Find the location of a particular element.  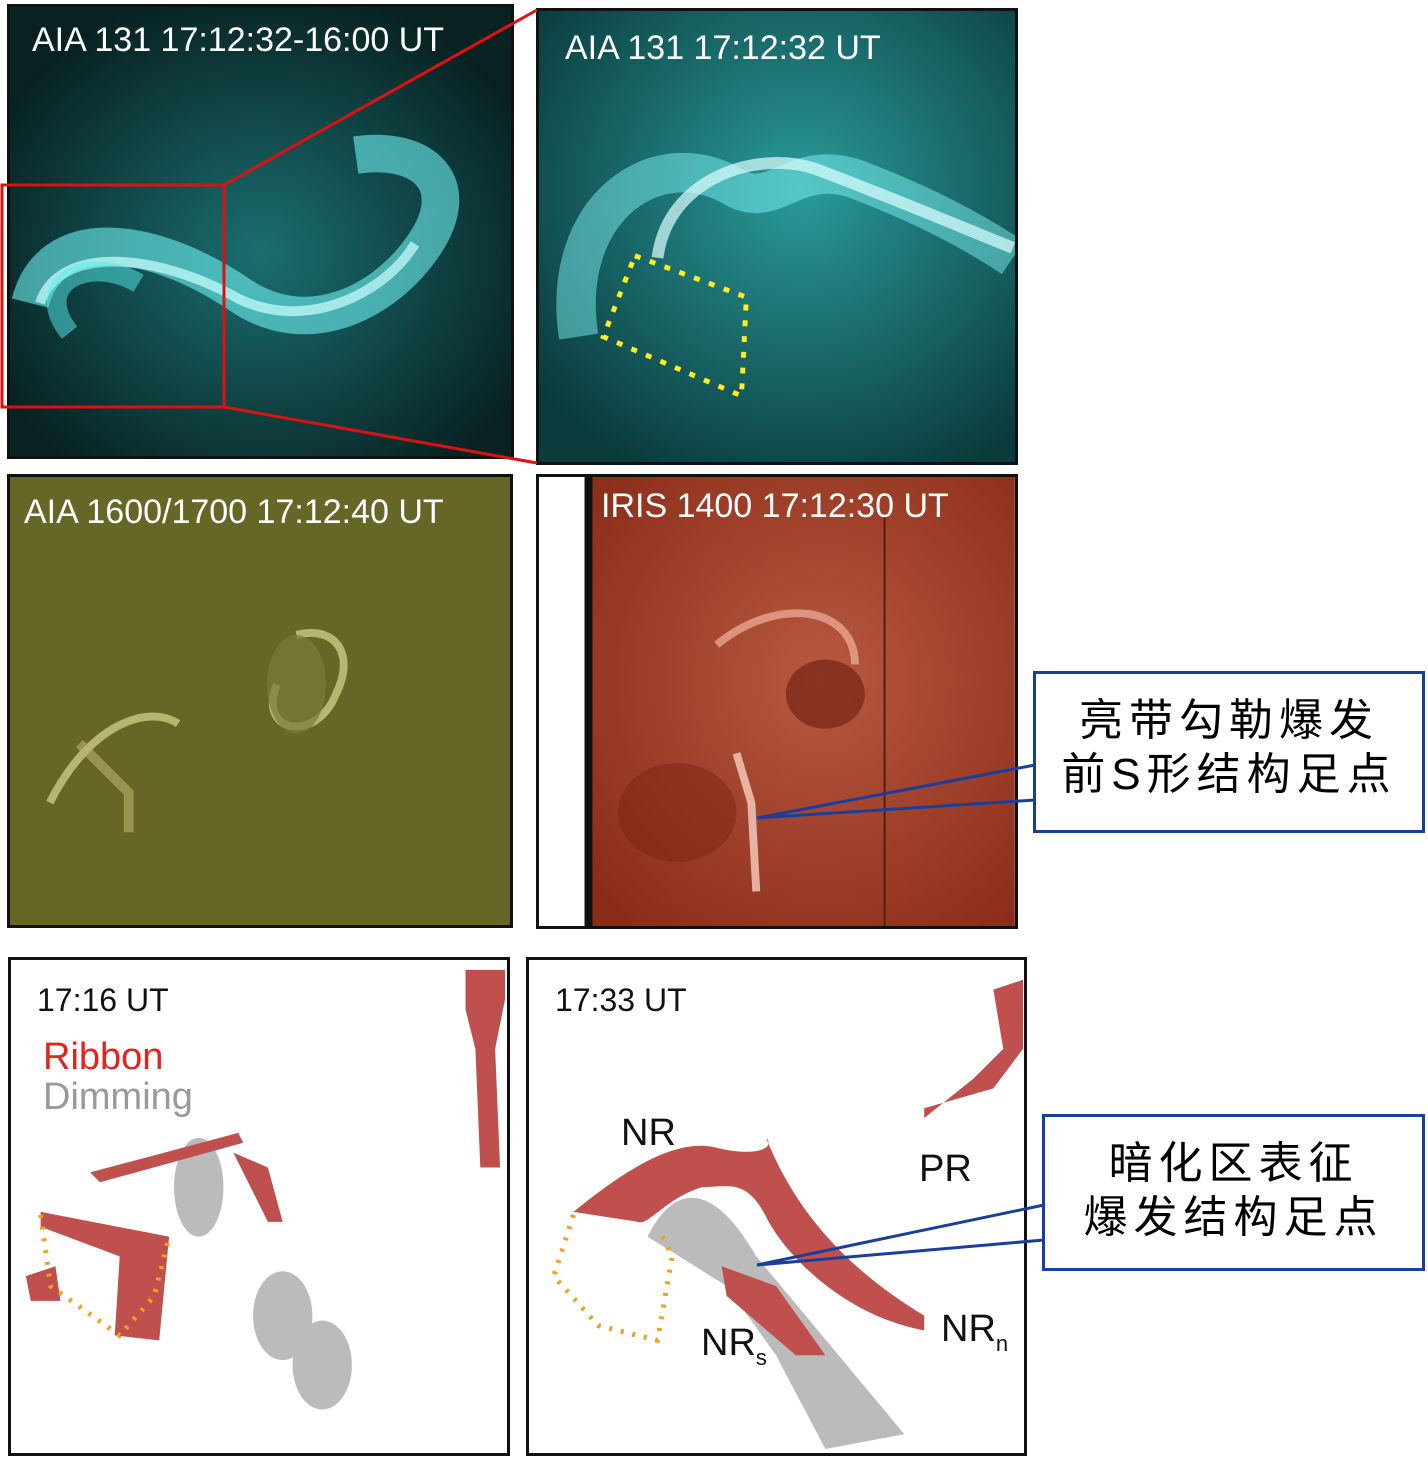

label-pr: PR is located at coordinates (945, 1169).